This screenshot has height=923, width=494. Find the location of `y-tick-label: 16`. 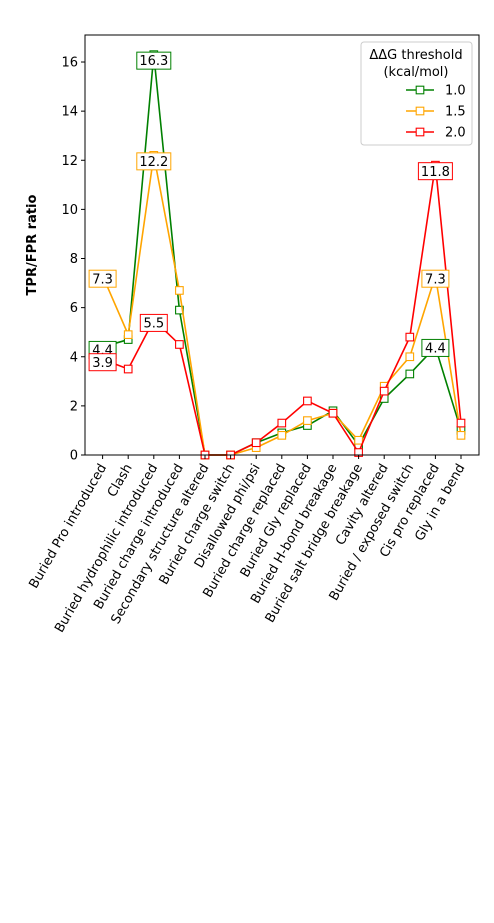

y-tick-label: 16 is located at coordinates (69, 63).